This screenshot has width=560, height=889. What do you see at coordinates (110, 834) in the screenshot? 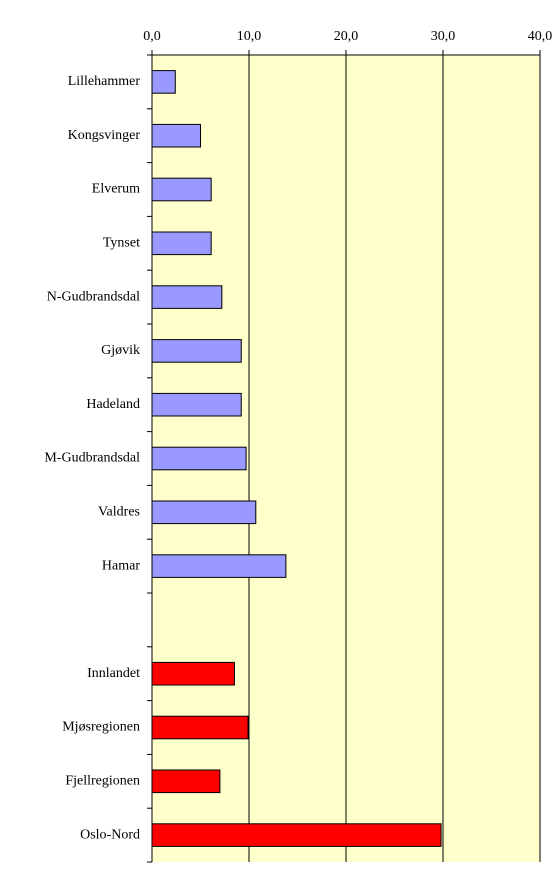
I see `y-tick-label: Oslo-Nord` at bounding box center [110, 834].